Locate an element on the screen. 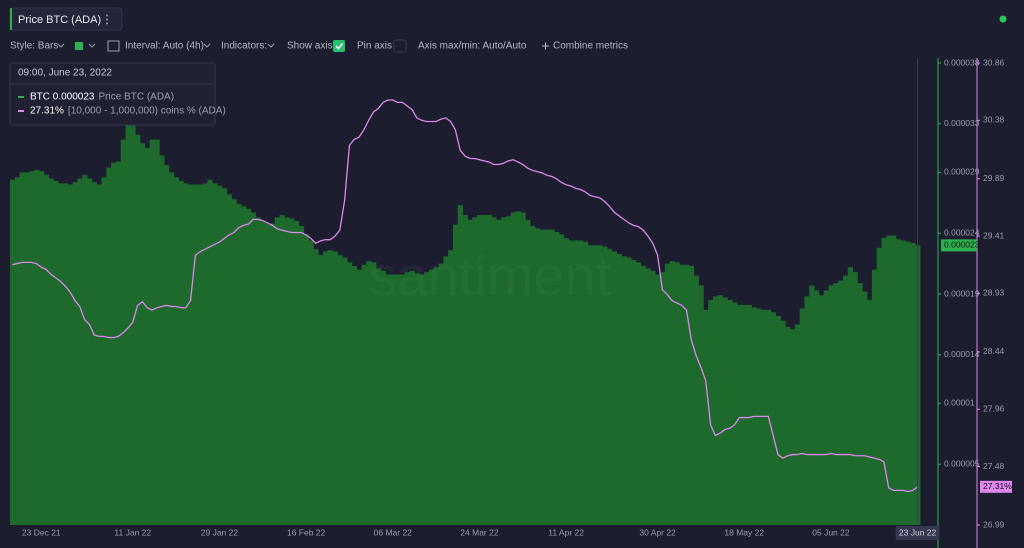 The image size is (1024, 548). x-tick-label: 29 Jan 22 is located at coordinates (220, 532).